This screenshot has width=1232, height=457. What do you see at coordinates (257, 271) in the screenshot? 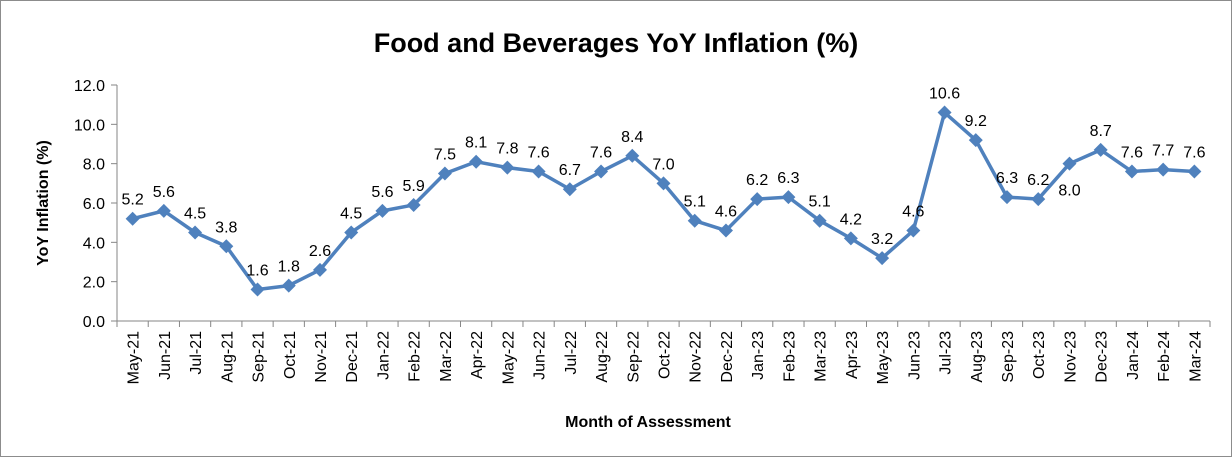
I see `data-label: 1.6` at bounding box center [257, 271].